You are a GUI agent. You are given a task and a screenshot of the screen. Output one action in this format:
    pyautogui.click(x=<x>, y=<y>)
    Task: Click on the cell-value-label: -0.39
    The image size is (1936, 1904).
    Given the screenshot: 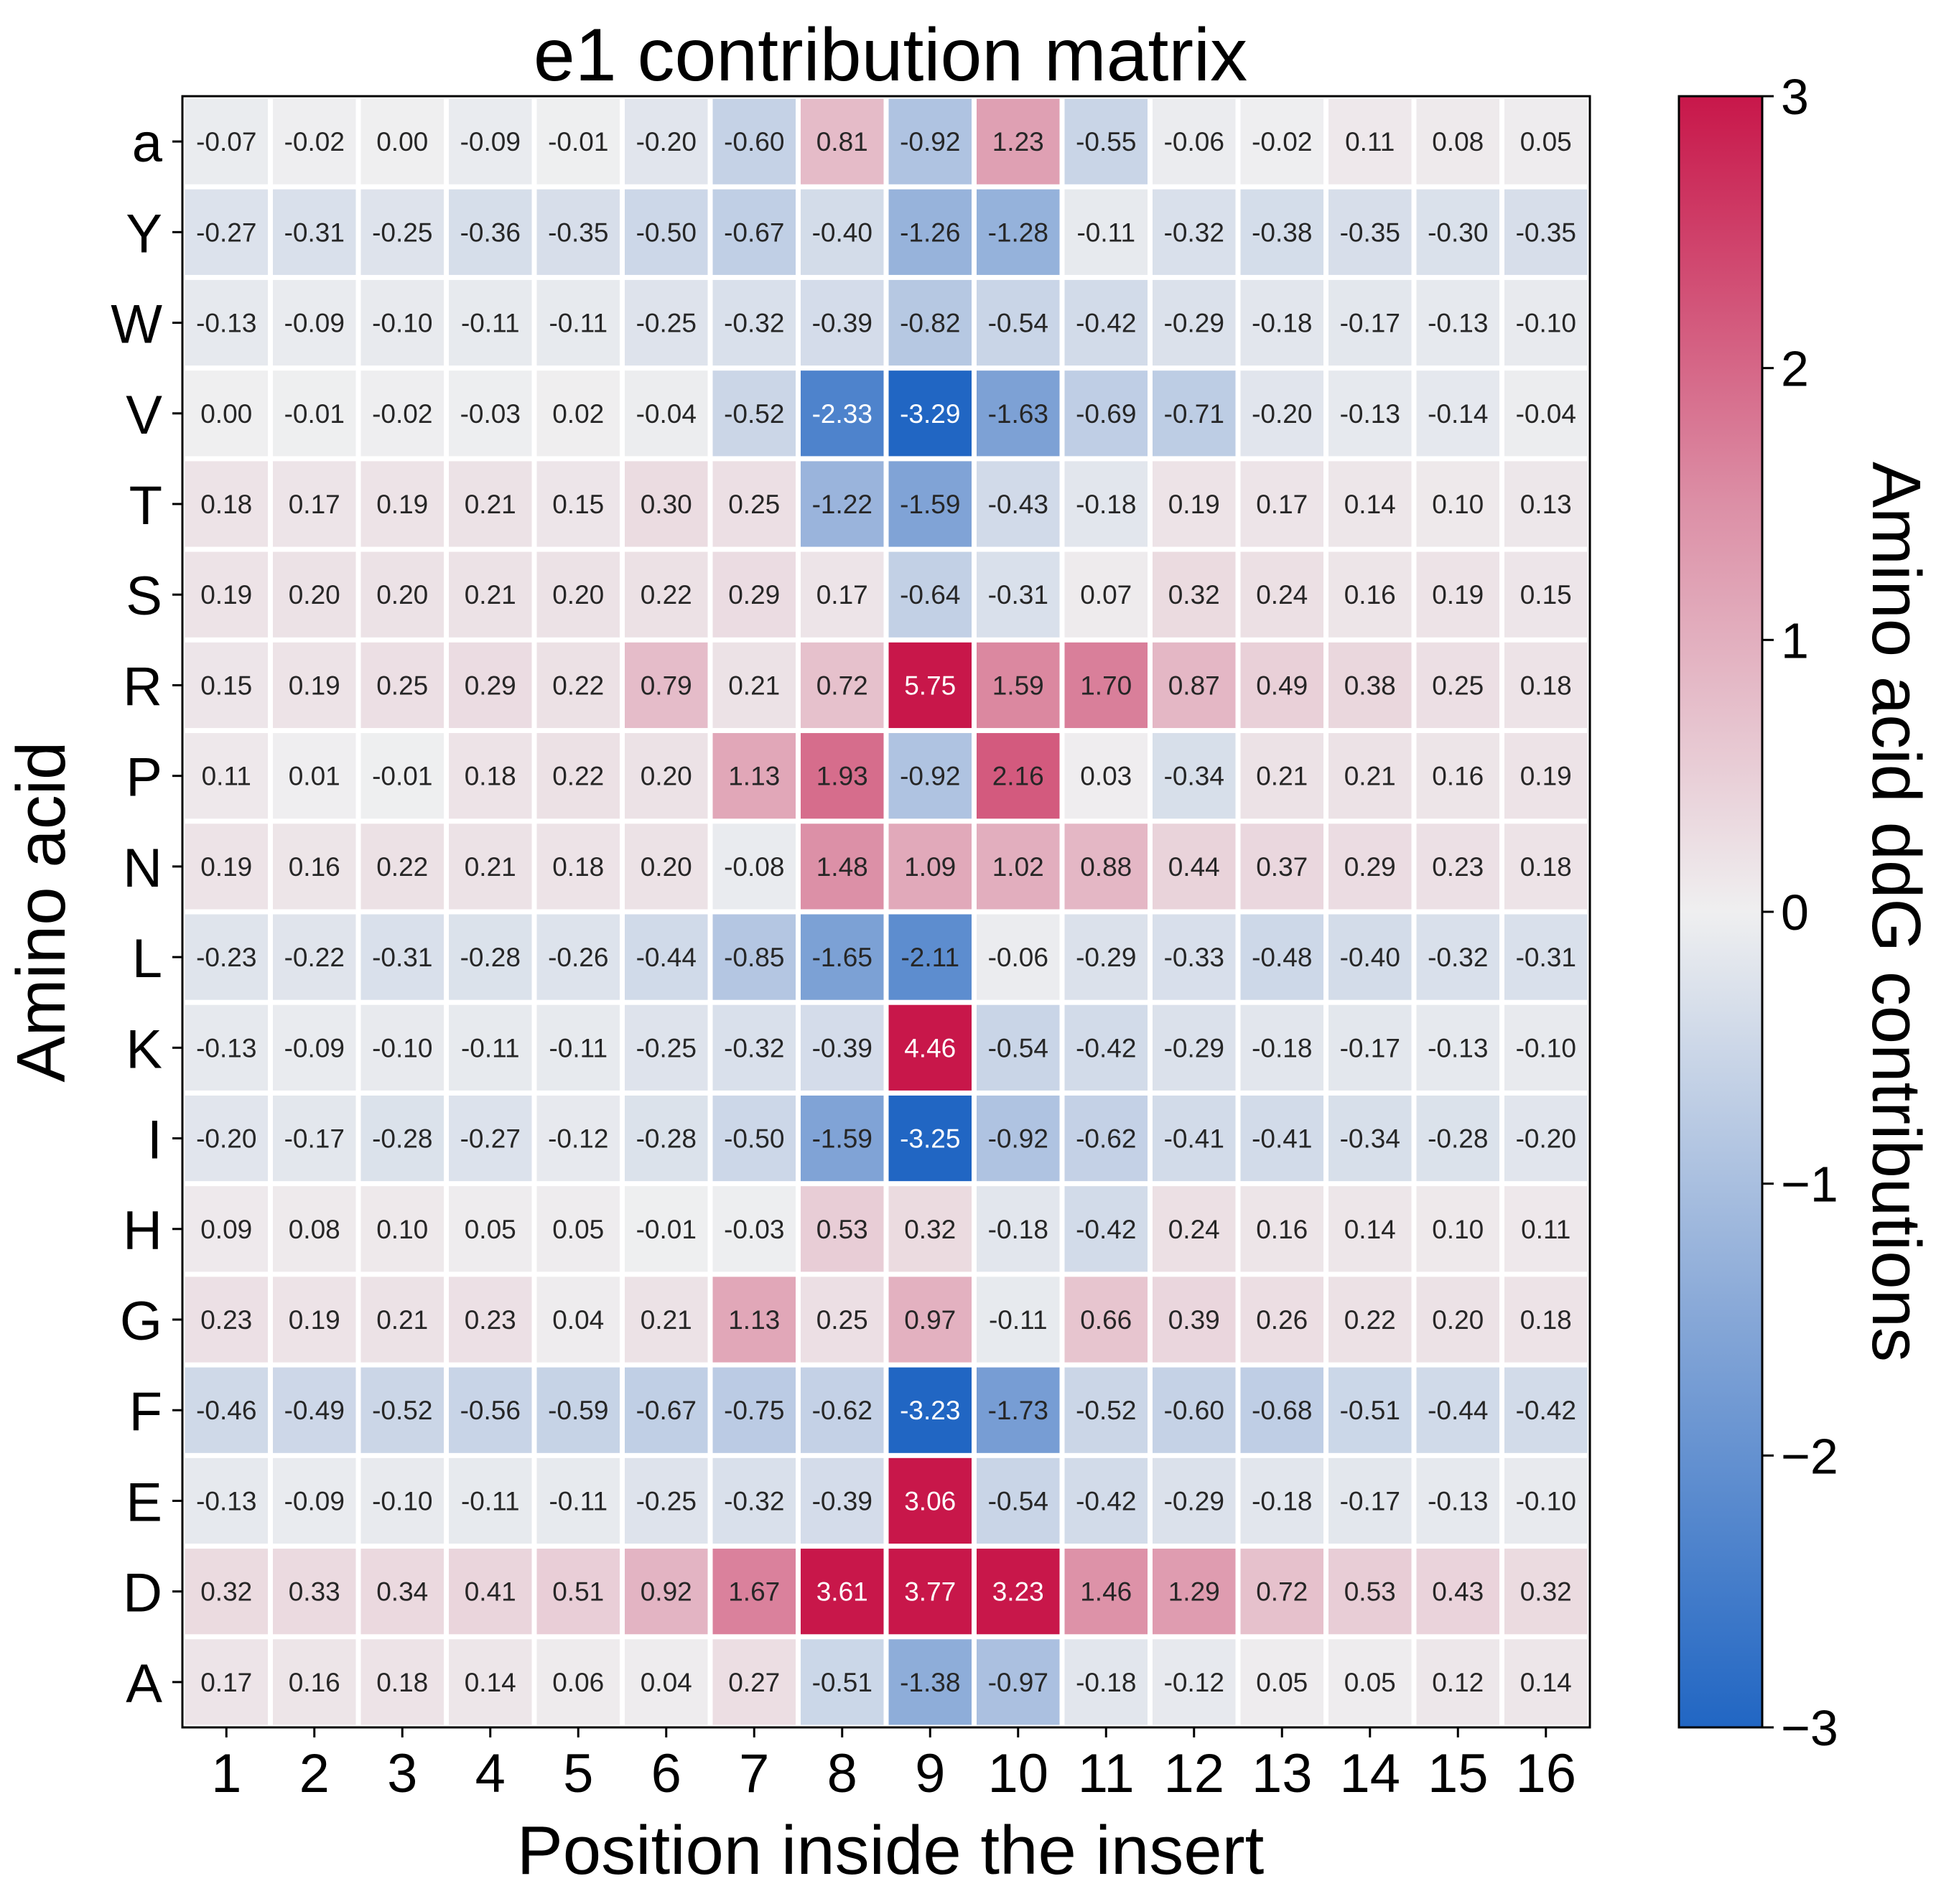 What is the action you would take?
    pyautogui.click(x=842, y=1048)
    